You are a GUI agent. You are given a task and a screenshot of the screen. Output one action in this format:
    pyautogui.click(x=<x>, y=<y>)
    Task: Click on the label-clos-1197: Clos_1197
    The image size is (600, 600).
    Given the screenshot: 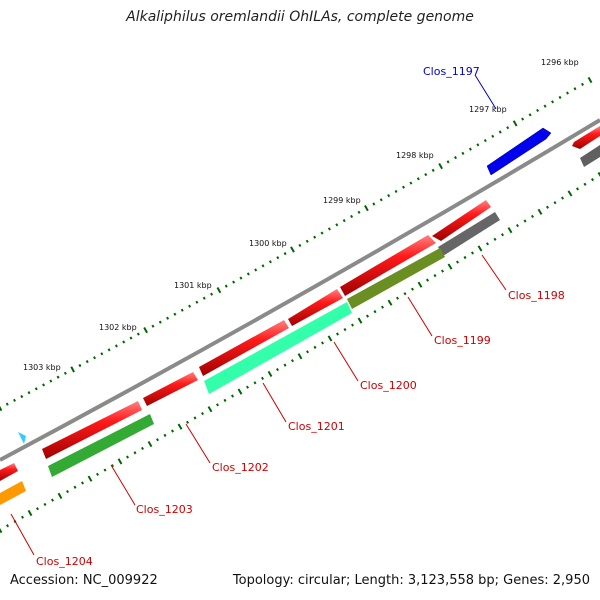 What is the action you would take?
    pyautogui.click(x=451, y=71)
    